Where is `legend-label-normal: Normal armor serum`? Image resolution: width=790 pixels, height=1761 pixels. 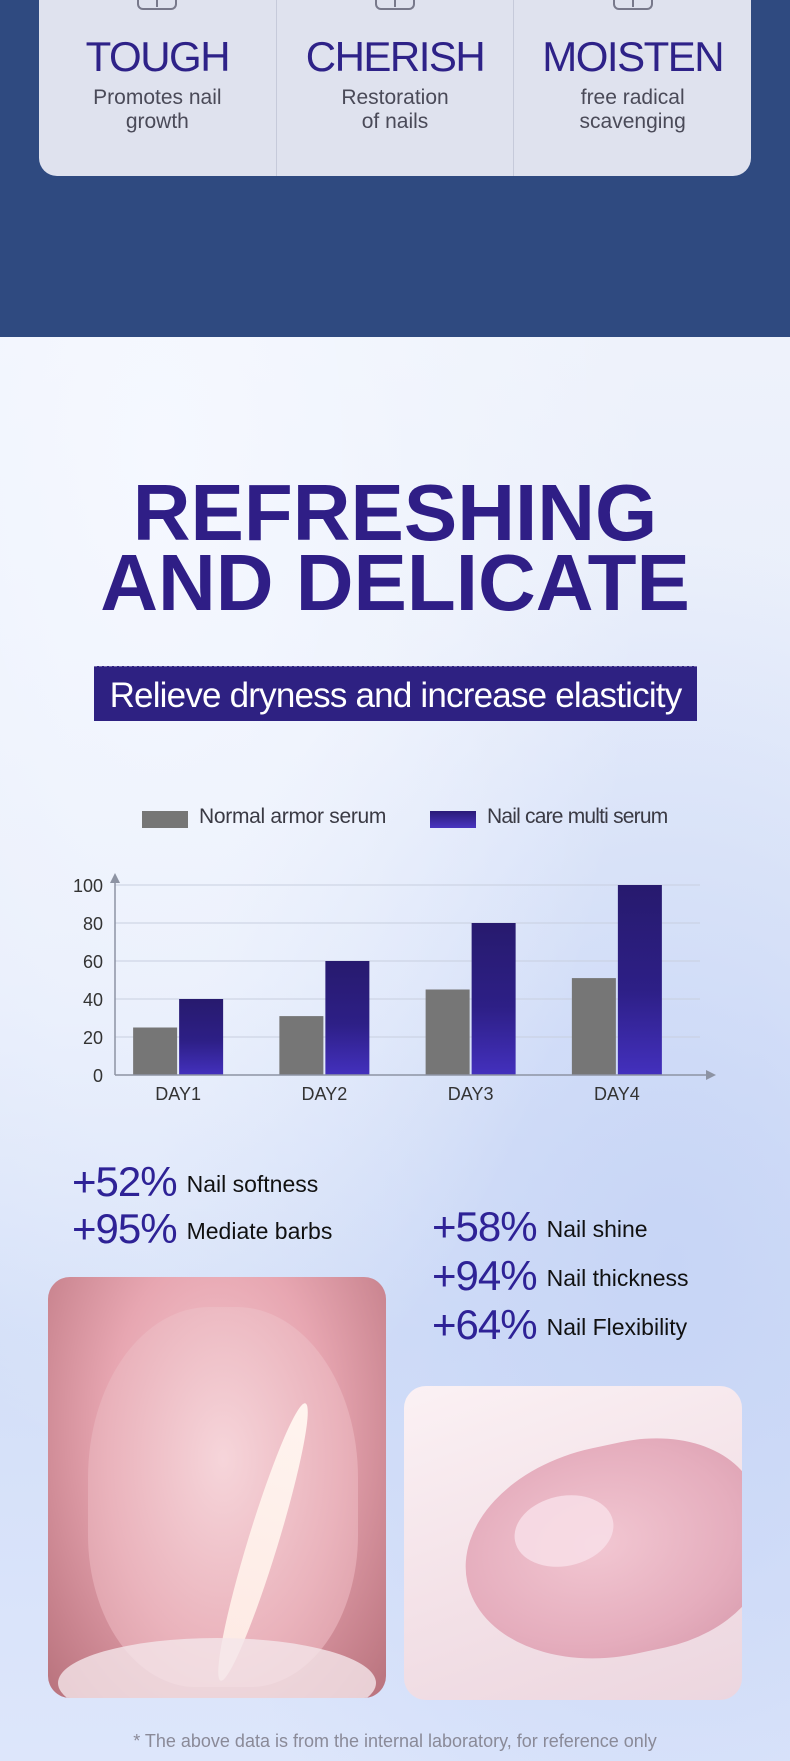
legend-label-normal: Normal armor serum is located at coordinates (293, 816).